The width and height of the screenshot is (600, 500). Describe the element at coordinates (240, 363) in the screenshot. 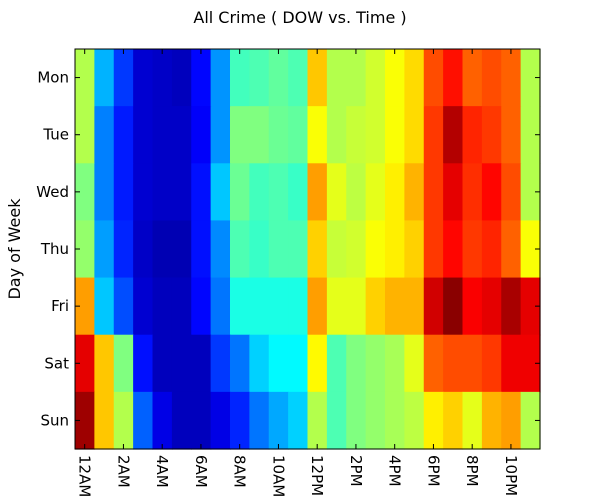

I see `heatmap-cell-sat-h8` at that location.